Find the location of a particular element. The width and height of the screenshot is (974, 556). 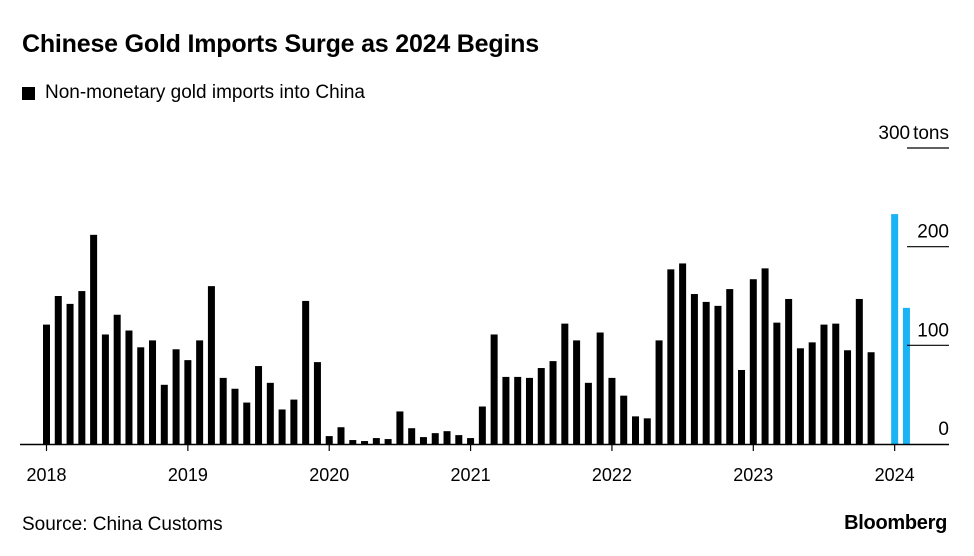

y-tick-label-0: 0 is located at coordinates (943, 429).